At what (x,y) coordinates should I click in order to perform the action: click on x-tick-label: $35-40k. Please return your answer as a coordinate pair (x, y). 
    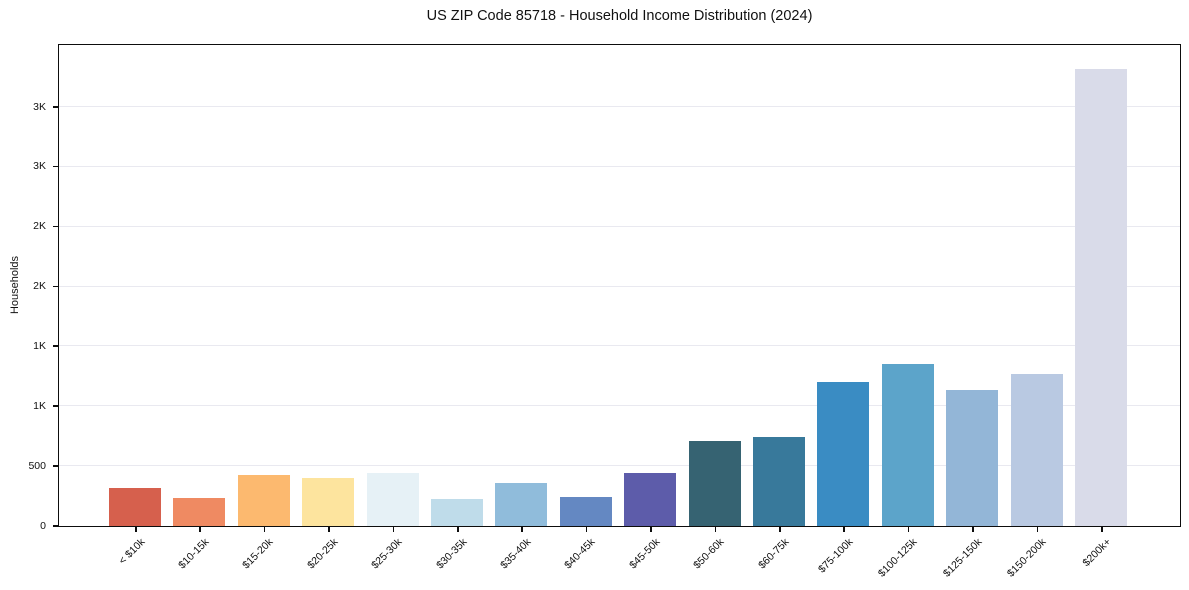
    Looking at the image, I should click on (516, 554).